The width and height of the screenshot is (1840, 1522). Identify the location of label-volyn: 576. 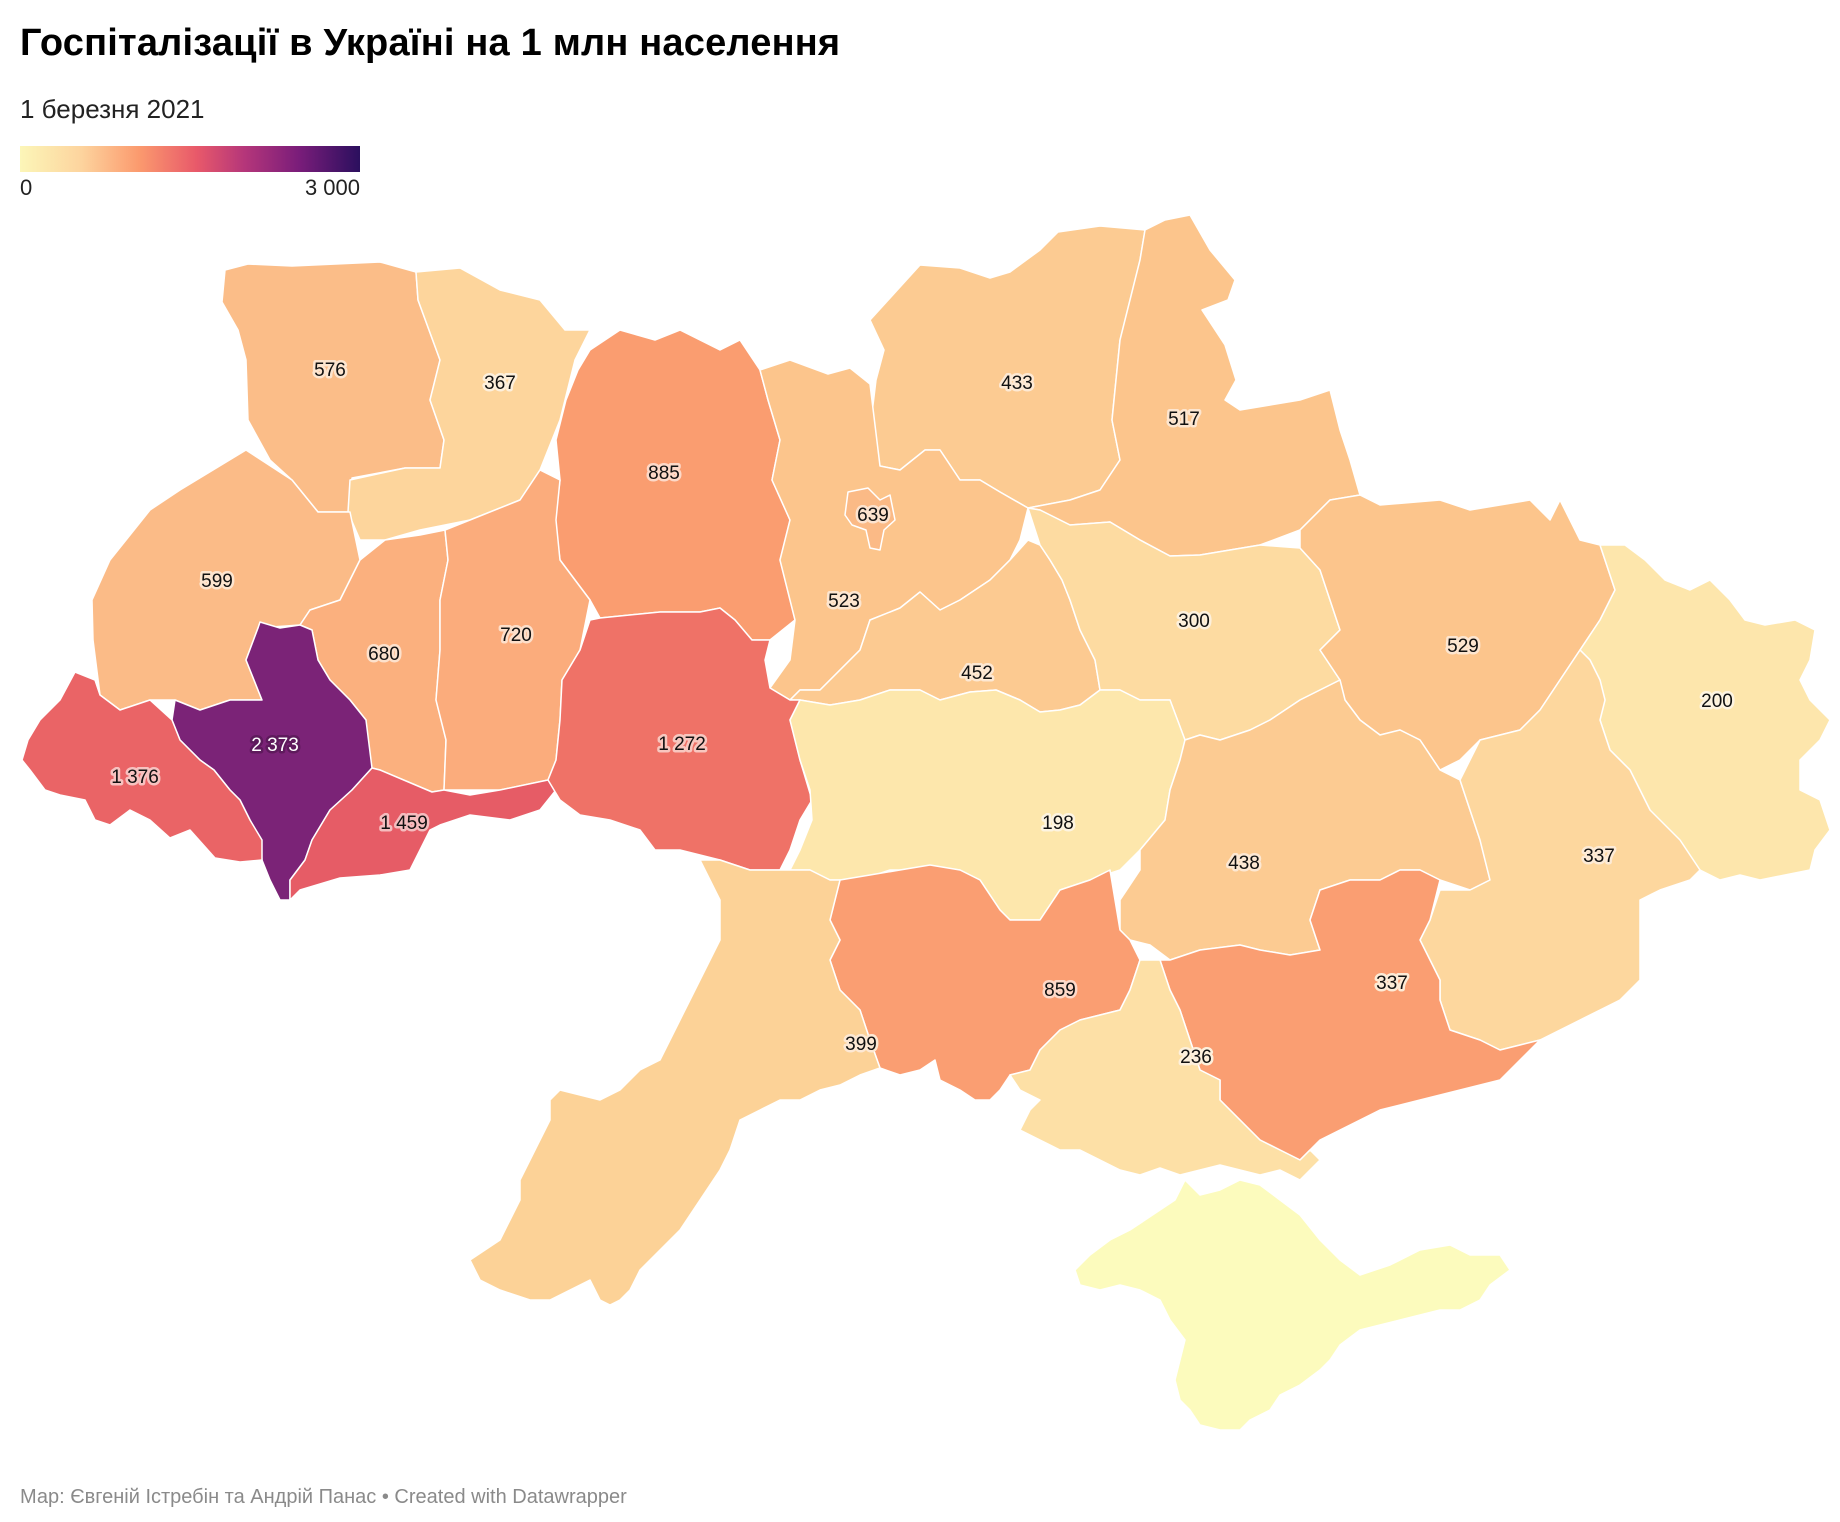
(330, 370).